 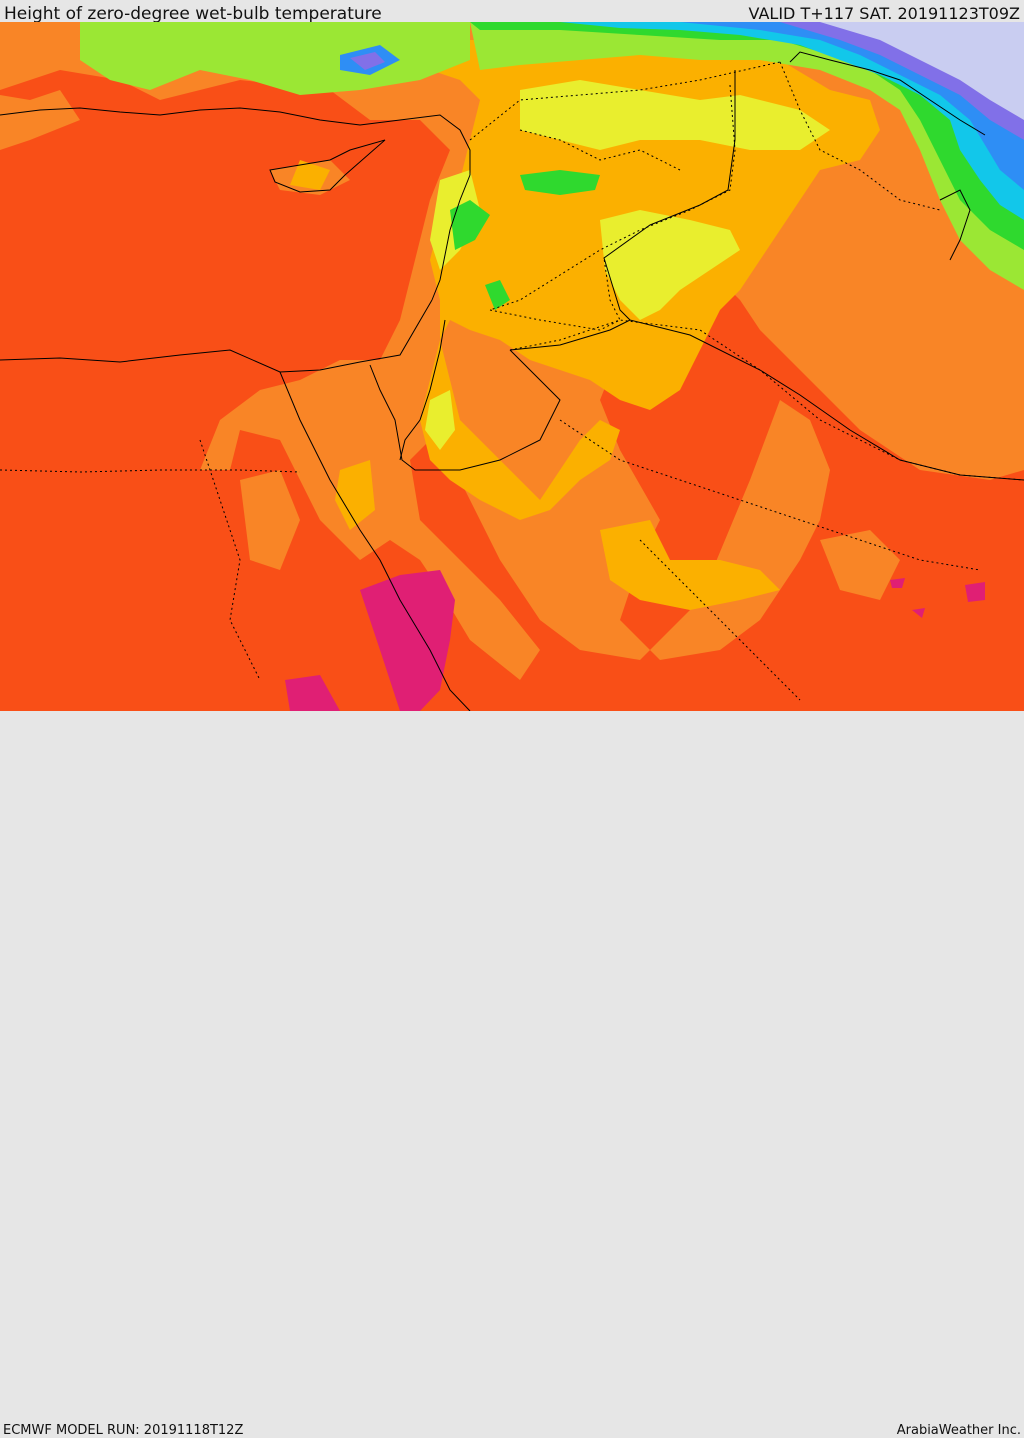 What do you see at coordinates (560, 182) in the screenshot?
I see `green-syria` at bounding box center [560, 182].